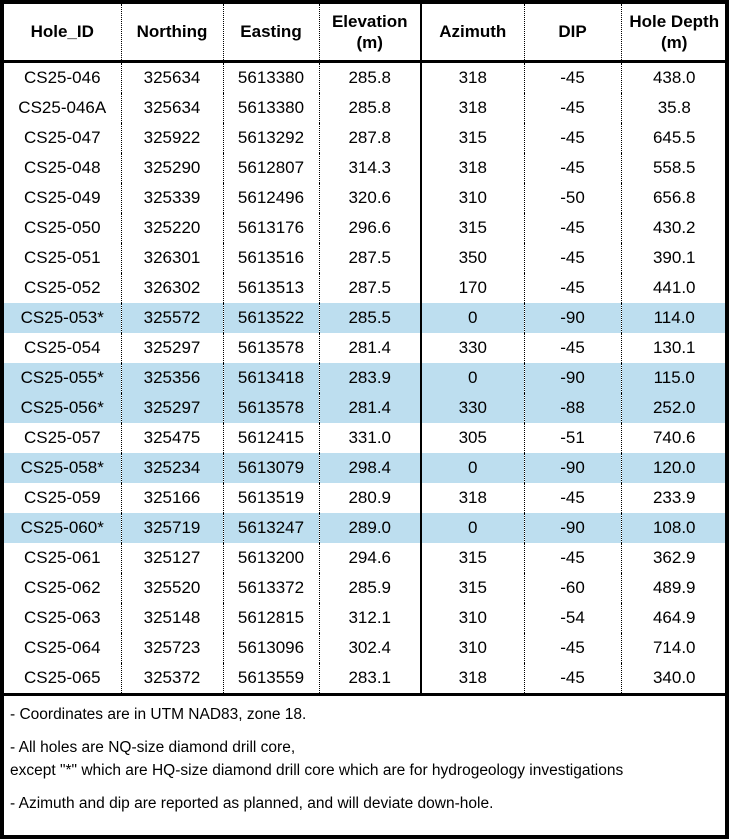 This screenshot has height=839, width=729. Describe the element at coordinates (672, 258) in the screenshot. I see `cell-hole_depth: 390.1` at that location.